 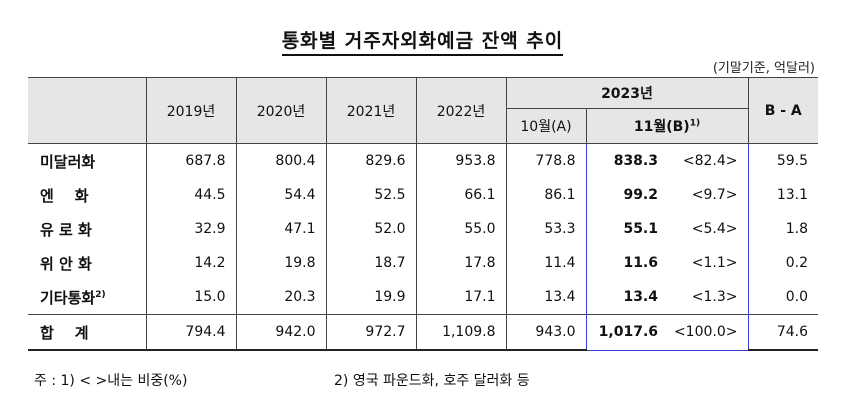 What do you see at coordinates (191, 110) in the screenshot?
I see `header-year: 2019년` at bounding box center [191, 110].